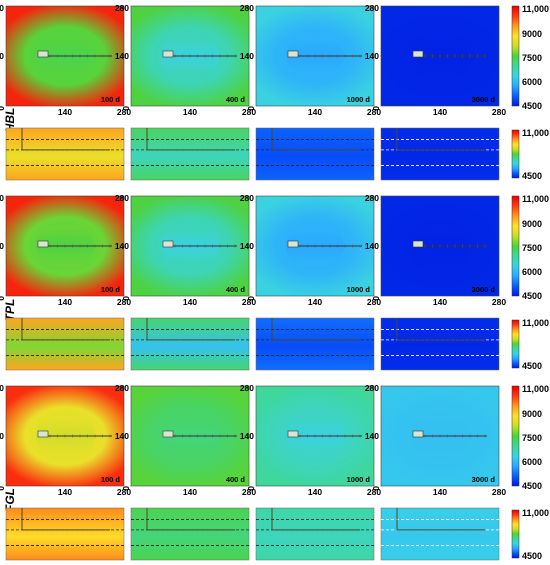 The width and height of the screenshot is (550, 565). What do you see at coordinates (186, 250) in the screenshot?
I see `map-panel-tpl-2: 400 d 280 140 0 140 280` at bounding box center [186, 250].